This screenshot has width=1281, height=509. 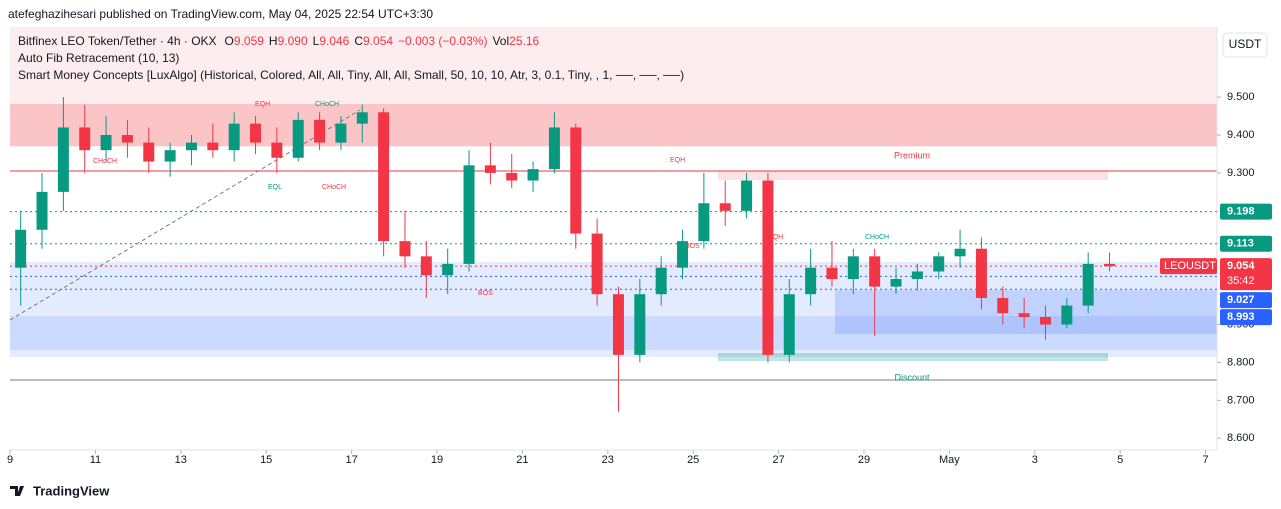 I want to click on zone-label: Premium, so click(x=912, y=155).